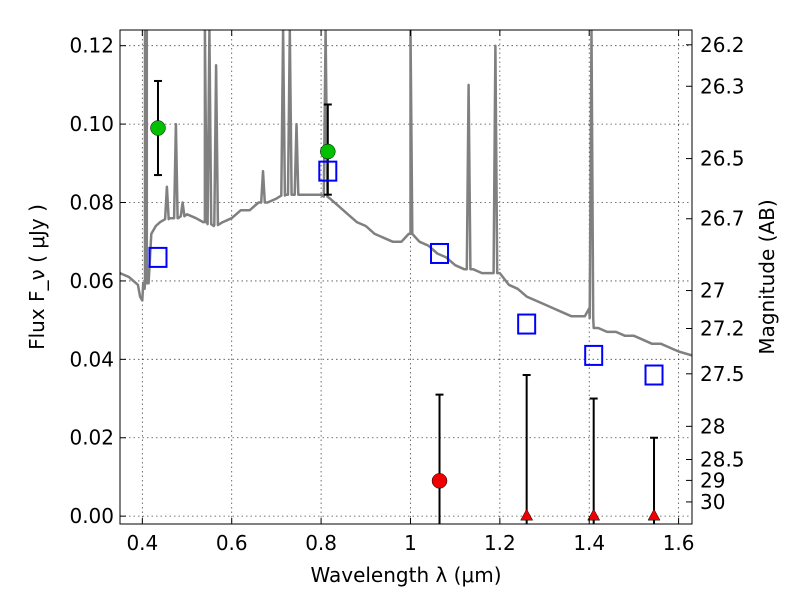 The width and height of the screenshot is (800, 600). I want to click on y2-tick-label: 26.2, so click(722, 45).